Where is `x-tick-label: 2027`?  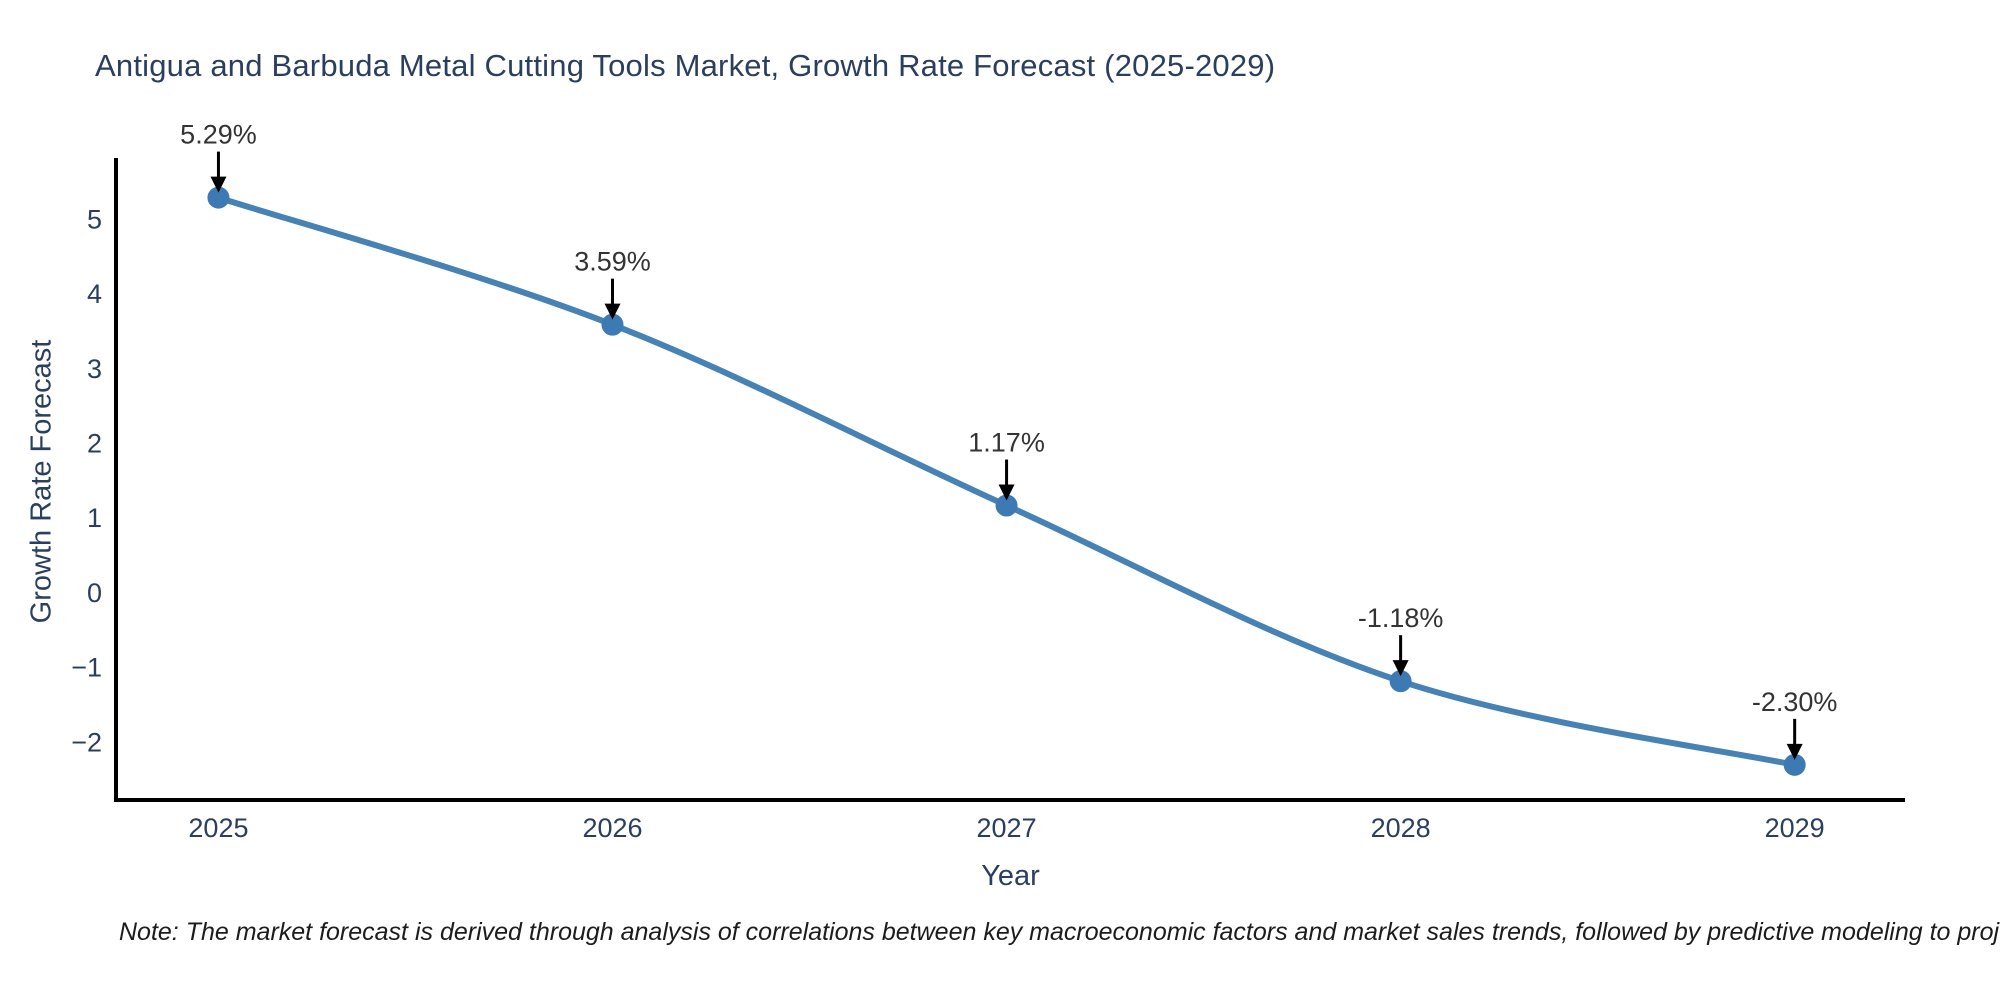 x-tick-label: 2027 is located at coordinates (1007, 828).